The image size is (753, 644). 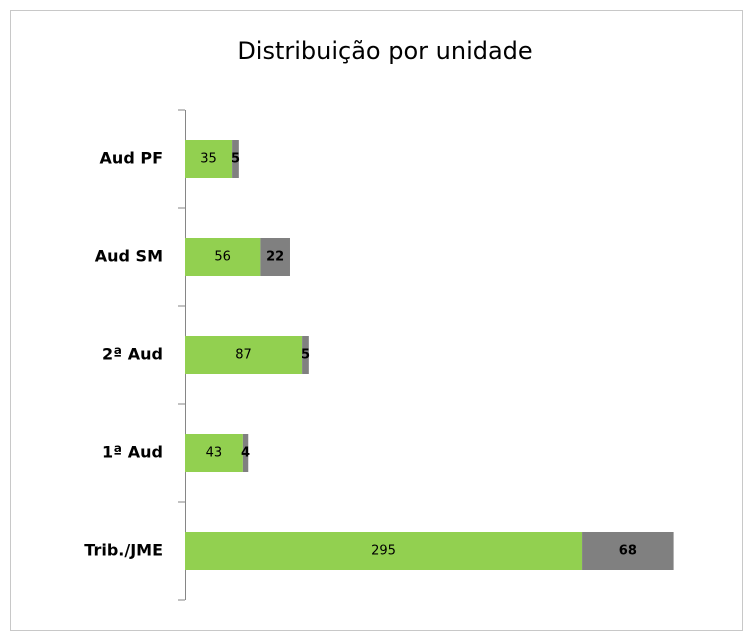 I want to click on data-label: 35, so click(x=208, y=159).